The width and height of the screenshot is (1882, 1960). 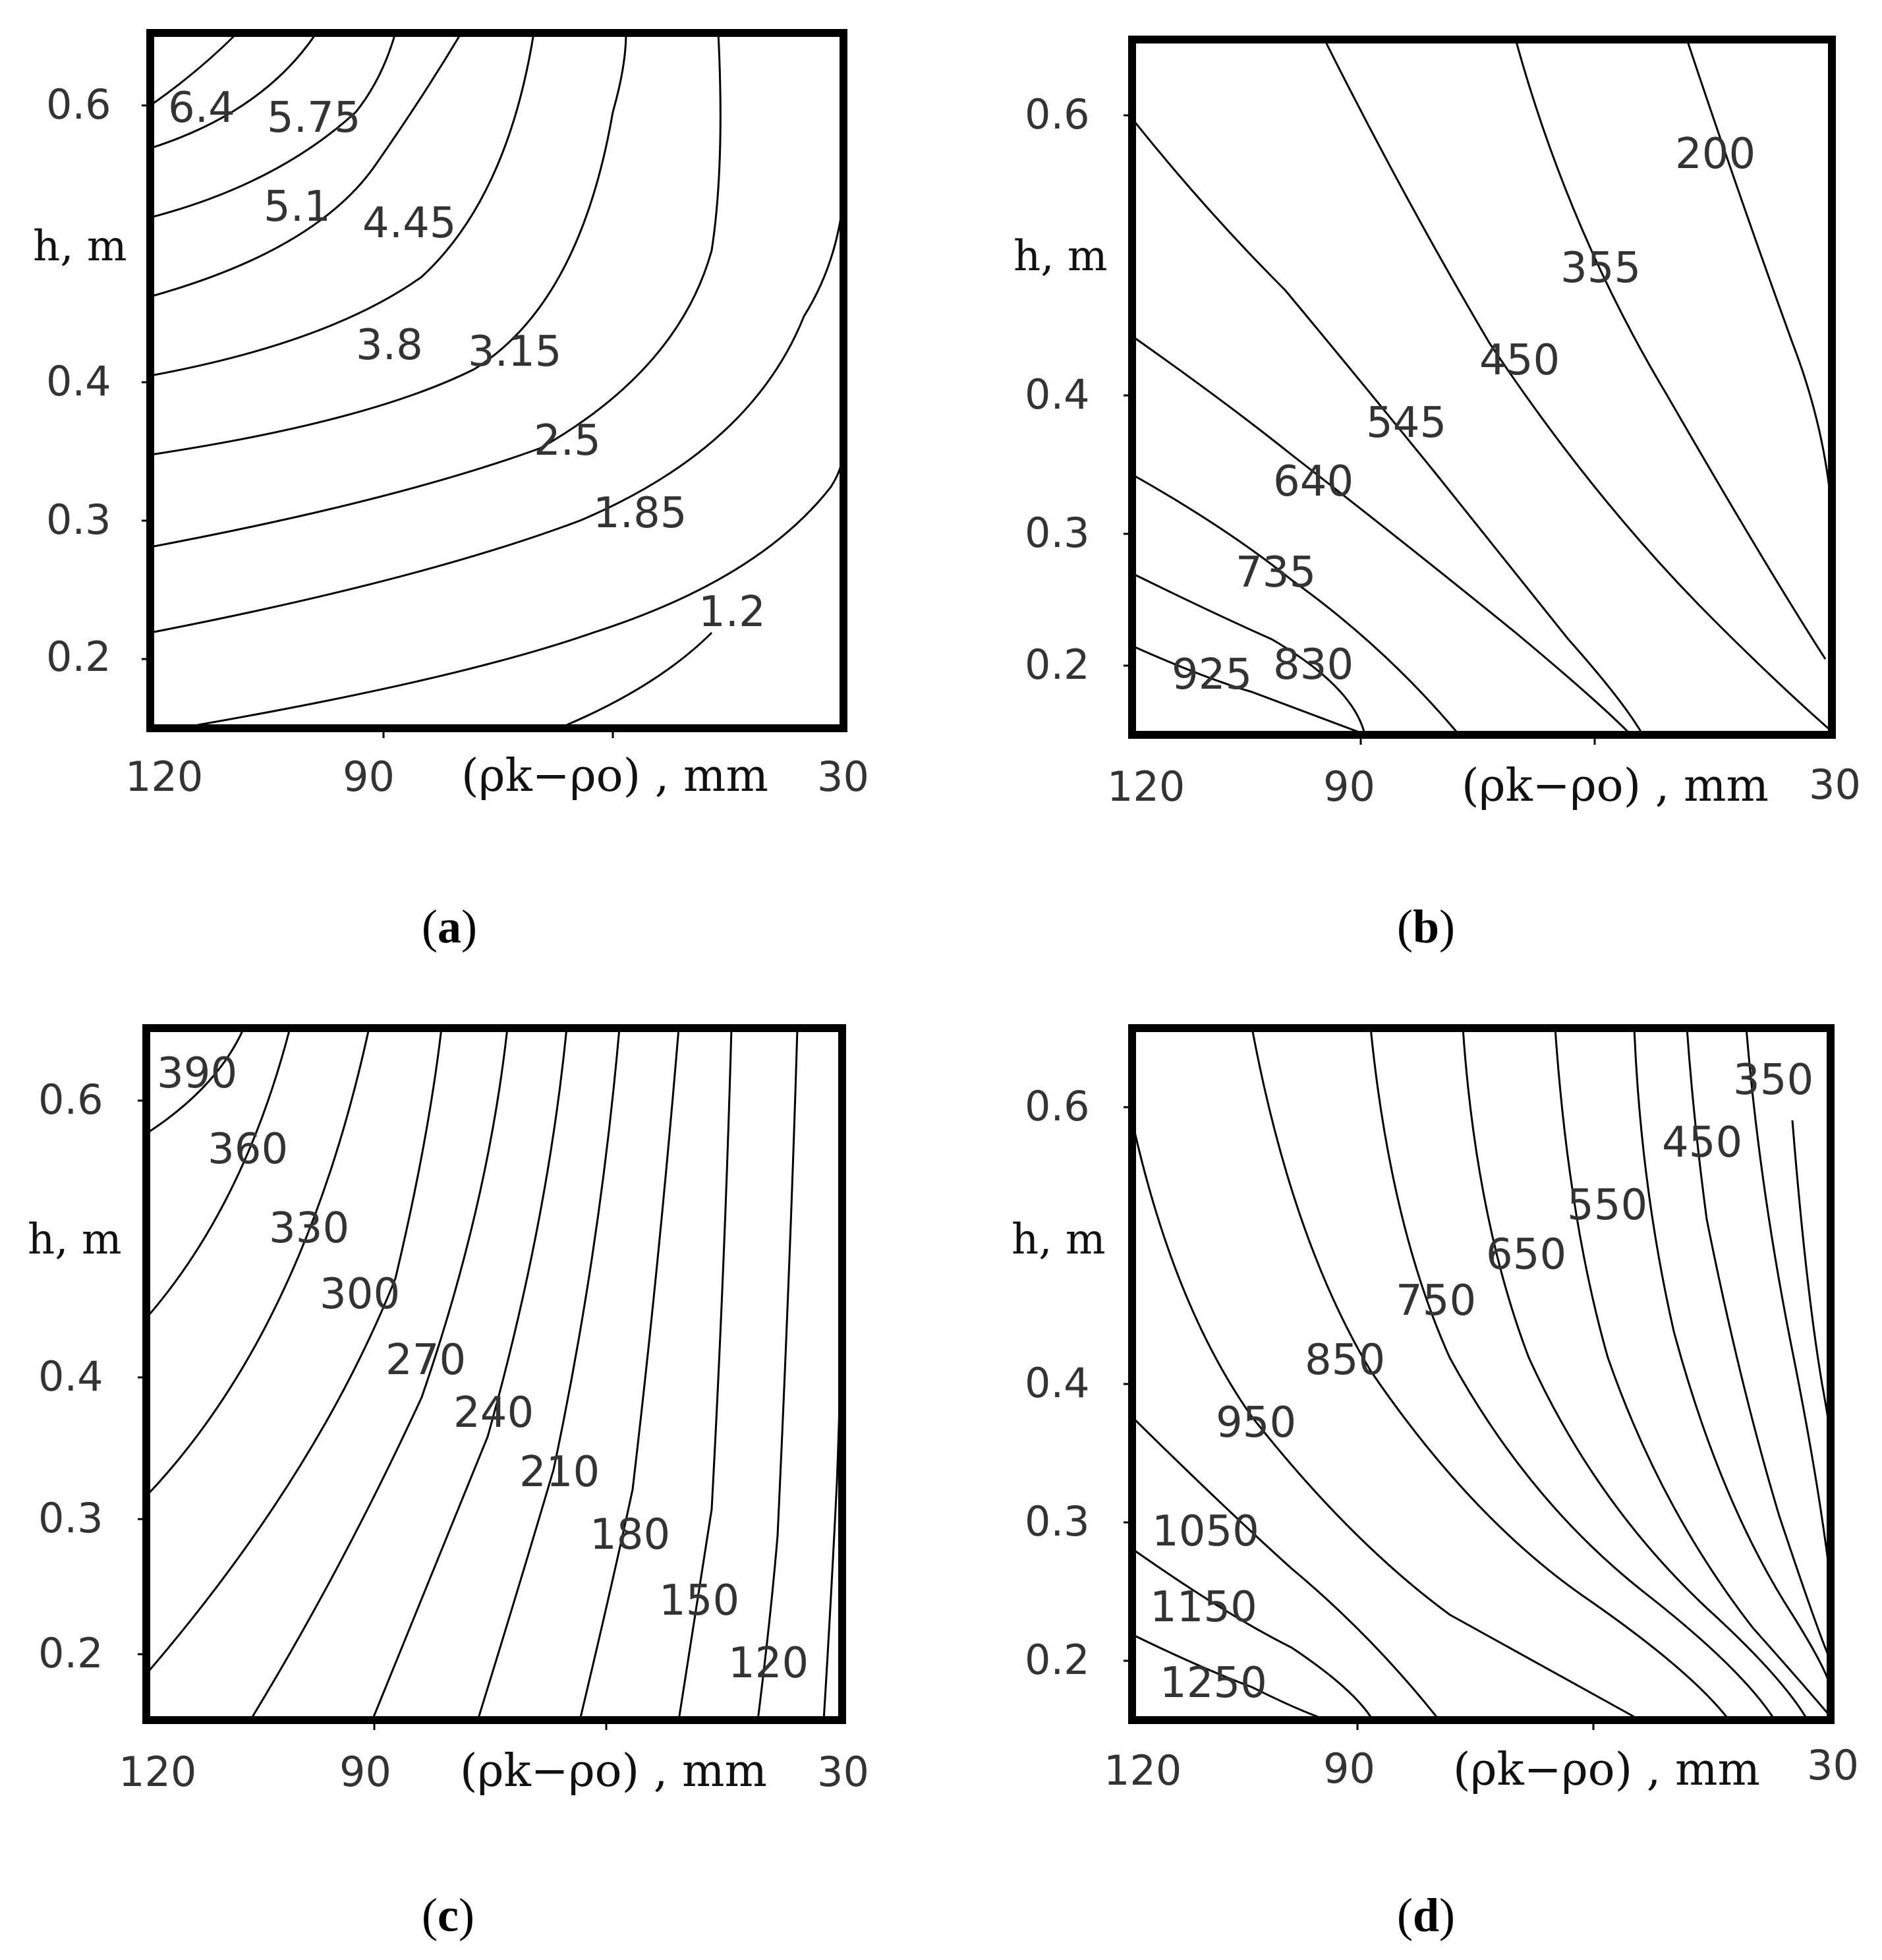 What do you see at coordinates (201, 108) in the screenshot?
I see `contour-label: 6.4` at bounding box center [201, 108].